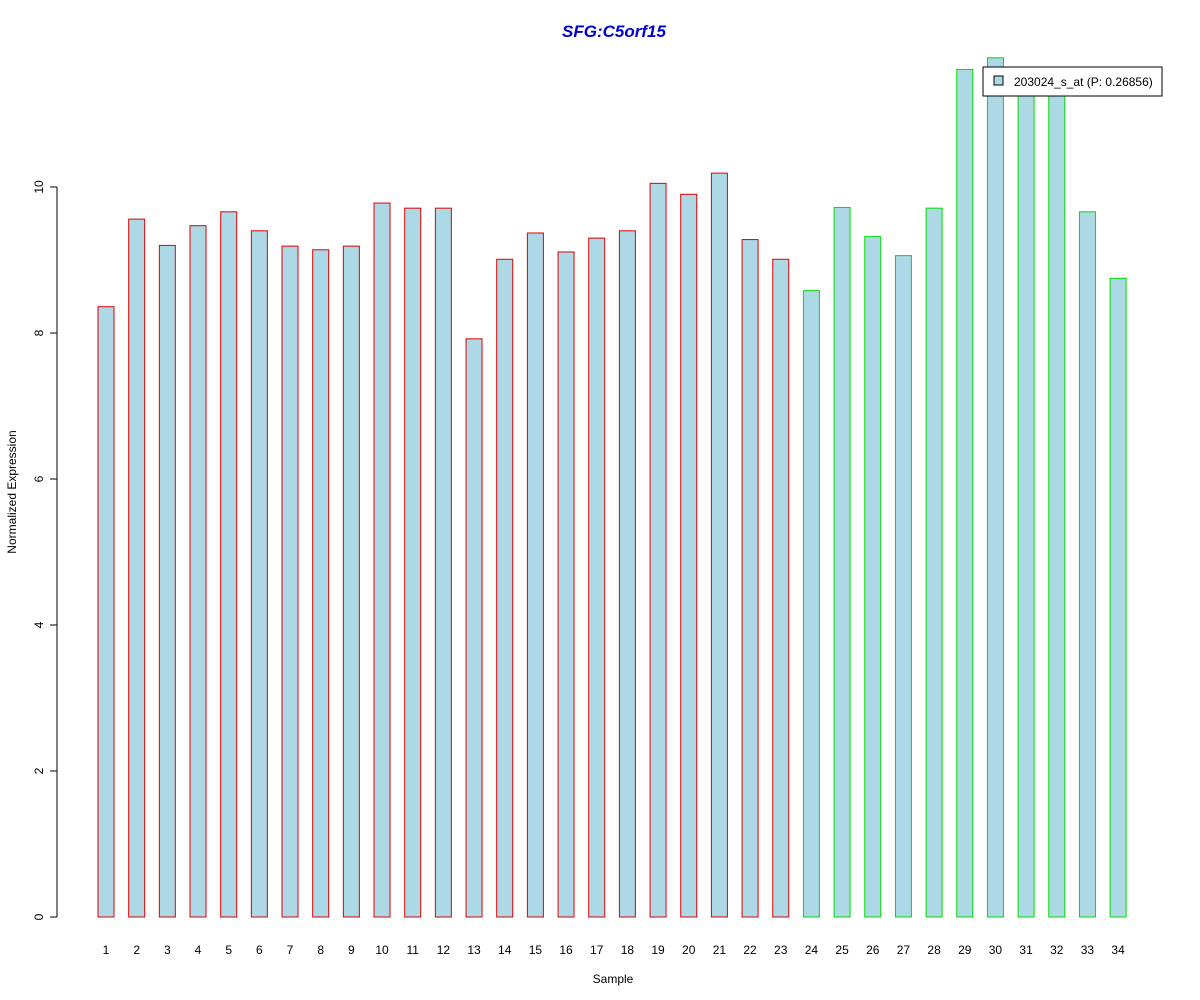 This screenshot has height=1000, width=1200. What do you see at coordinates (597, 950) in the screenshot?
I see `x-tick-label: 17` at bounding box center [597, 950].